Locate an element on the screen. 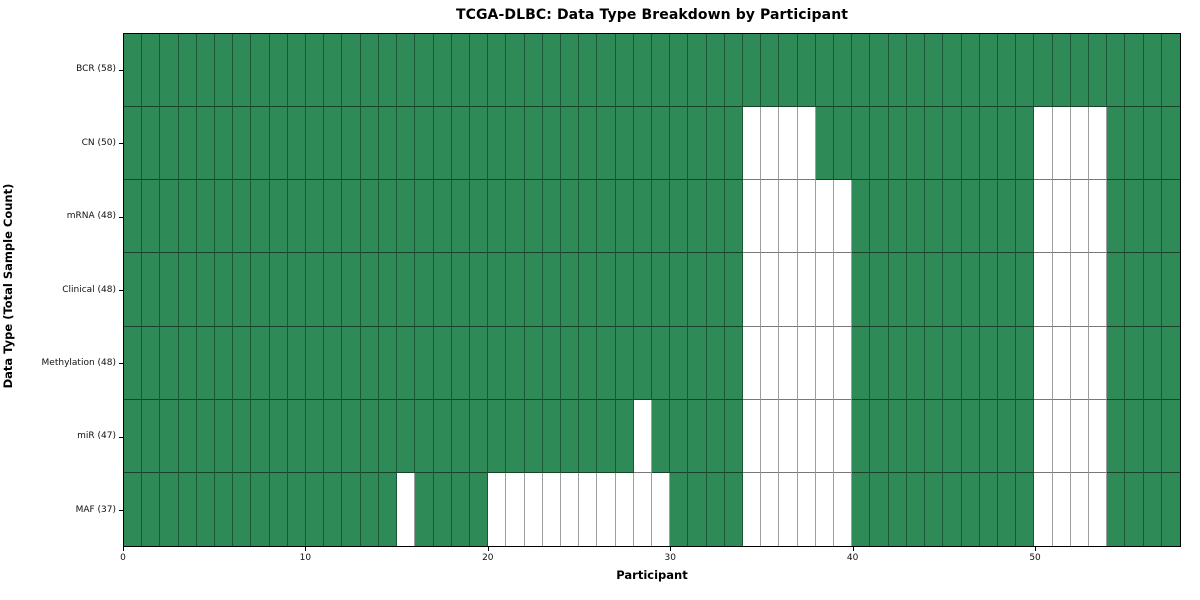  y-tick-MAF is located at coordinates (121, 511).